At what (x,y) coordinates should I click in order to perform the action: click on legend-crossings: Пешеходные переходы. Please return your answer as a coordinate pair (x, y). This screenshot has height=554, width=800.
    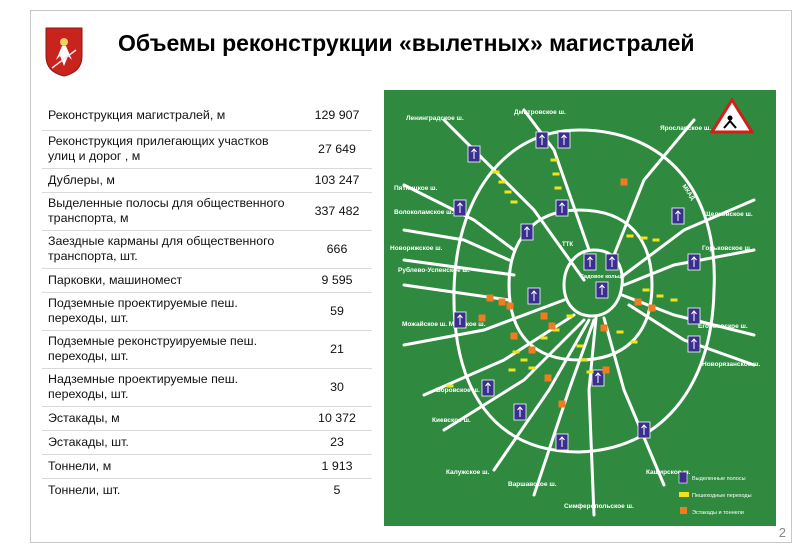
    Looking at the image, I should click on (722, 496).